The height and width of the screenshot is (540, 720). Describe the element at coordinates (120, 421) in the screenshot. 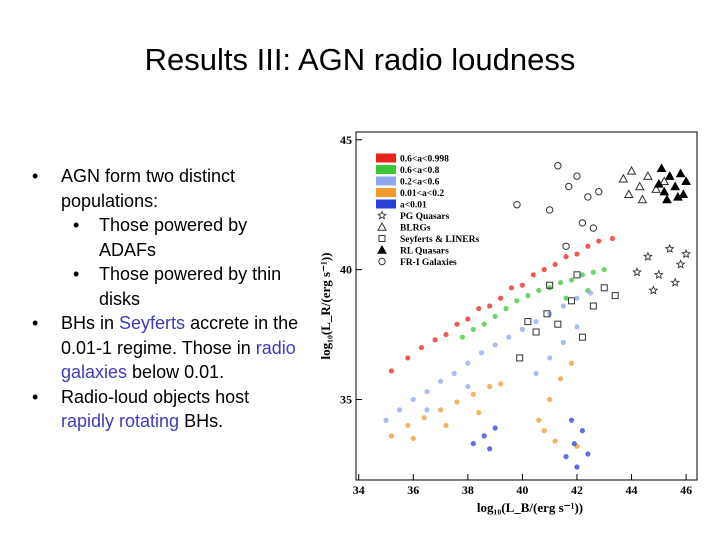

I see `highlight-text: rapidly rotating` at that location.